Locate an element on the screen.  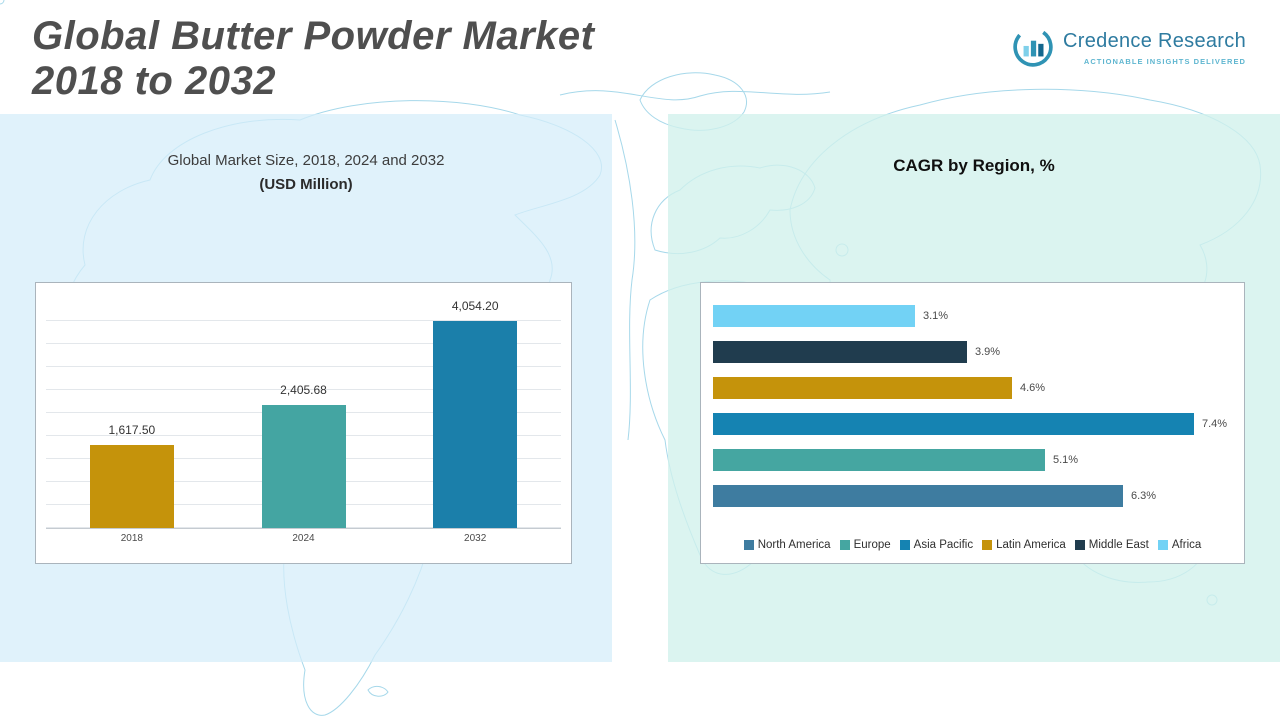
legend-item: Africa is located at coordinates (1179, 545).